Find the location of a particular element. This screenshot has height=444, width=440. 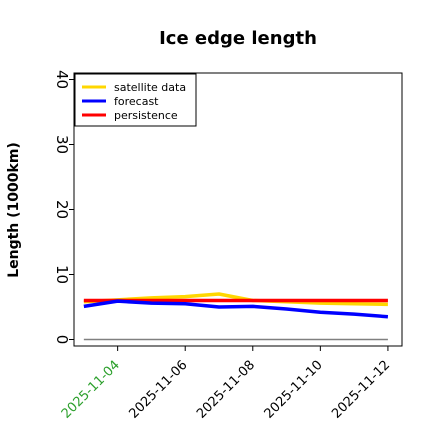

plot-layer is located at coordinates (236, 316).